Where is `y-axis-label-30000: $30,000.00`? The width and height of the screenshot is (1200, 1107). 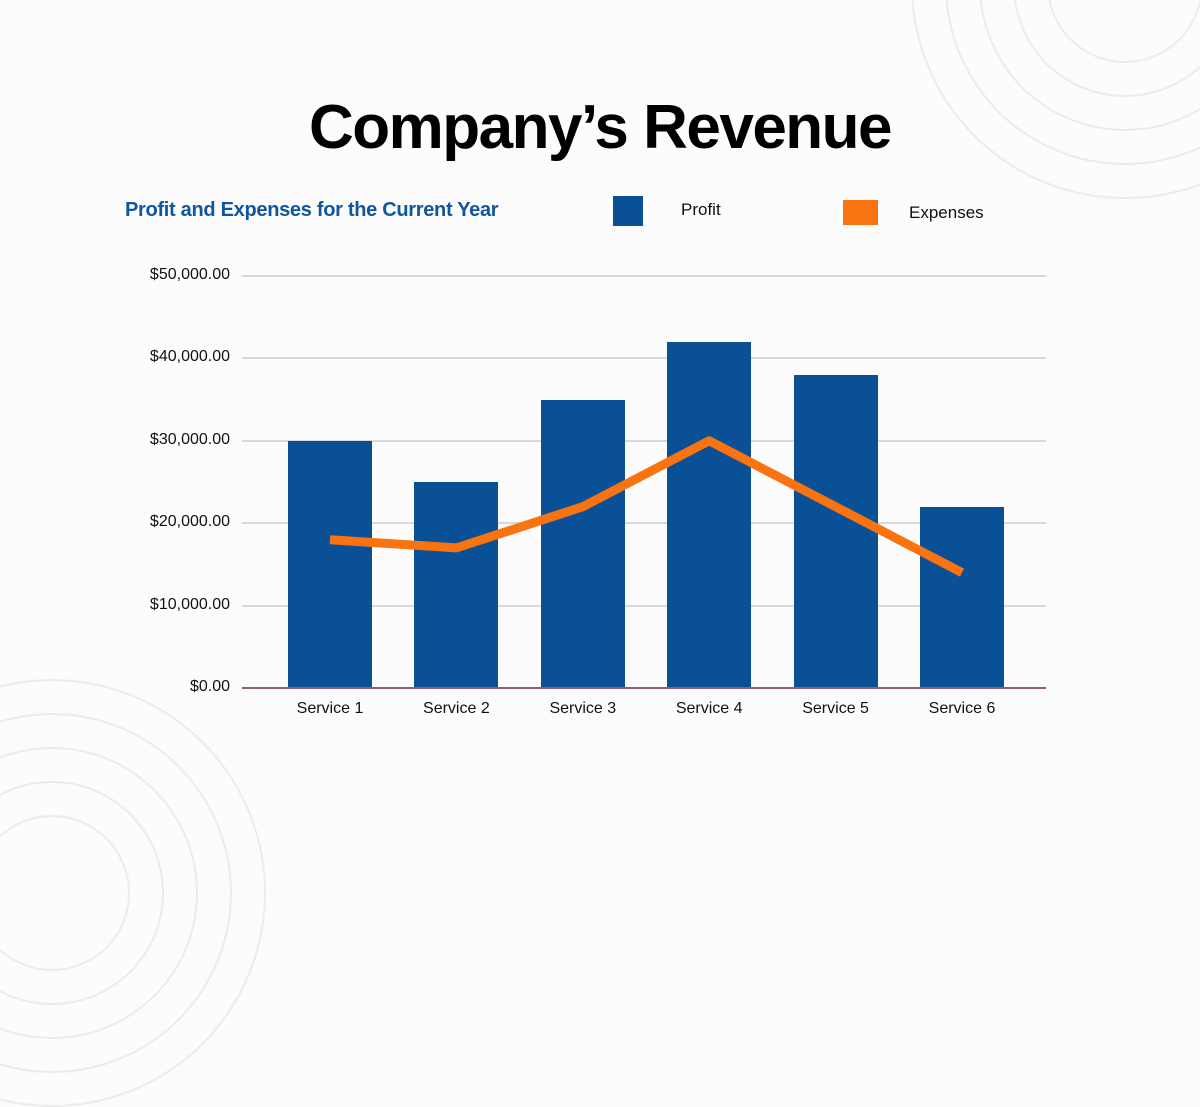 y-axis-label-30000: $30,000.00 is located at coordinates (189, 439).